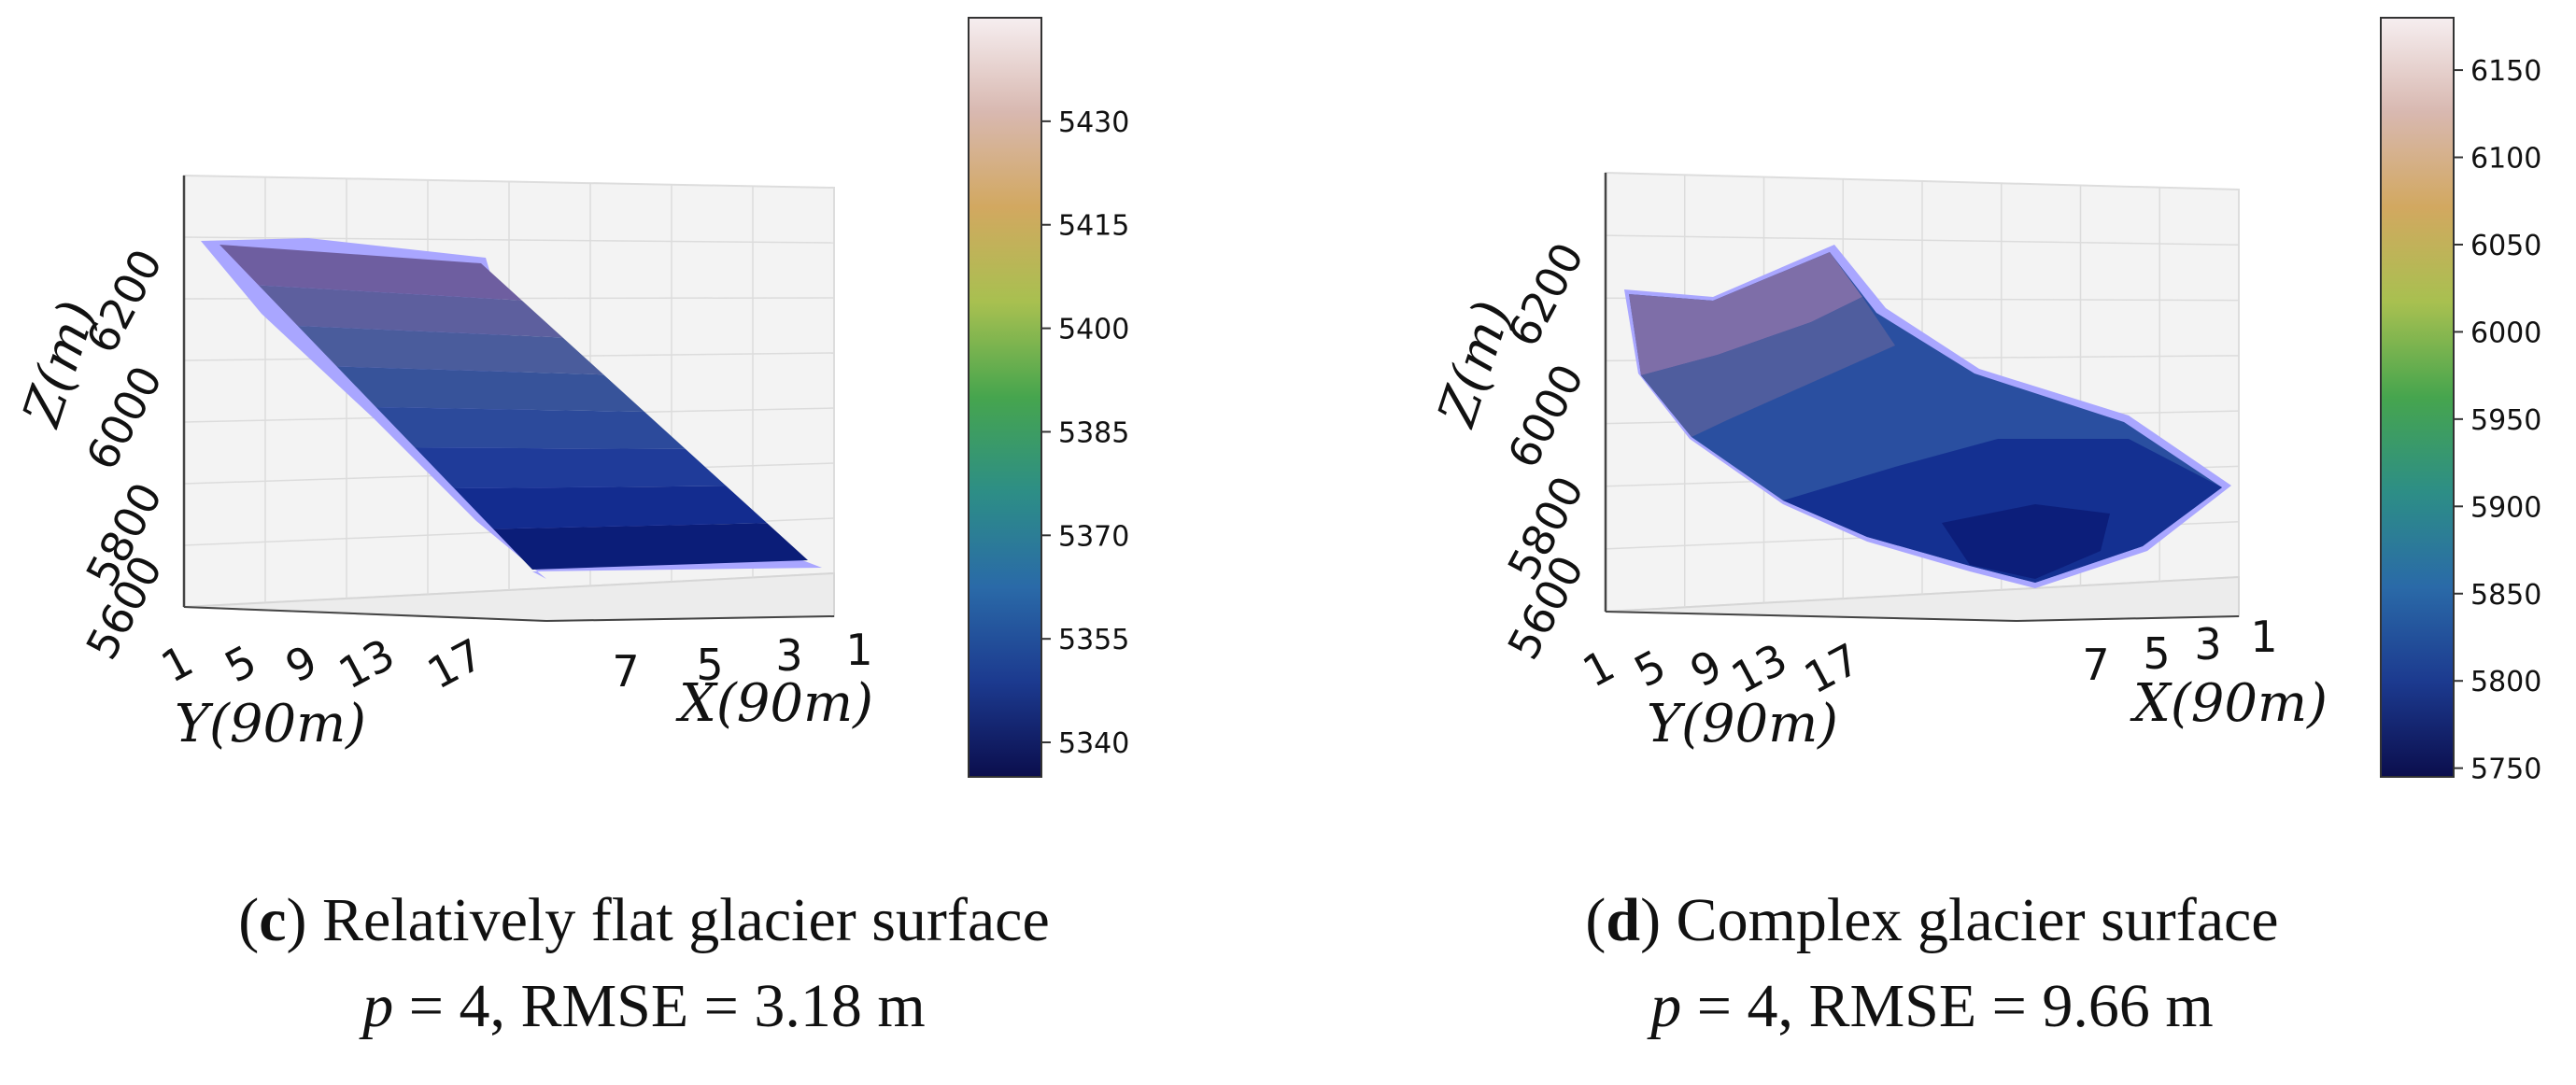 Image resolution: width=2576 pixels, height=1085 pixels. Describe the element at coordinates (2505, 246) in the screenshot. I see `colorbar-tick-label: 6050` at that location.